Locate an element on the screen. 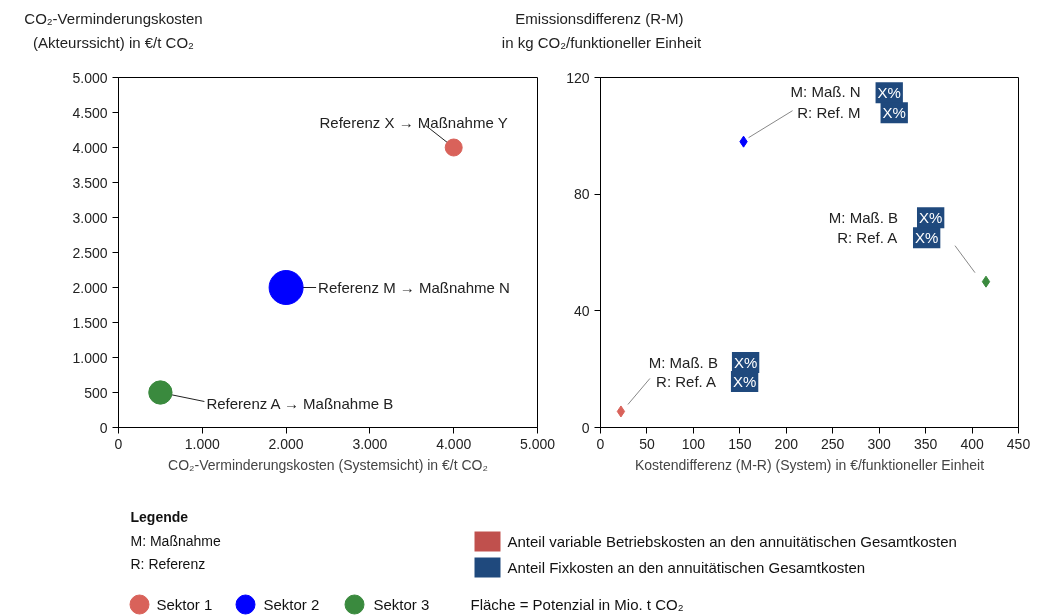  x-tick-label: 300 is located at coordinates (879, 443).